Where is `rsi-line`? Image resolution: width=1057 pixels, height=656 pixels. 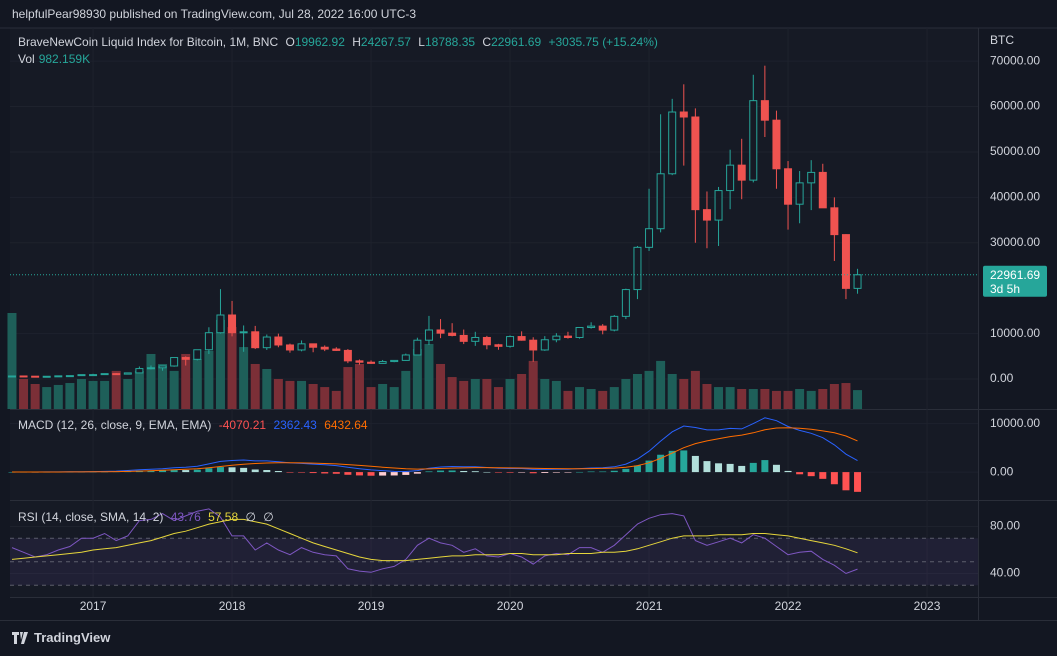 rsi-line is located at coordinates (434, 540).